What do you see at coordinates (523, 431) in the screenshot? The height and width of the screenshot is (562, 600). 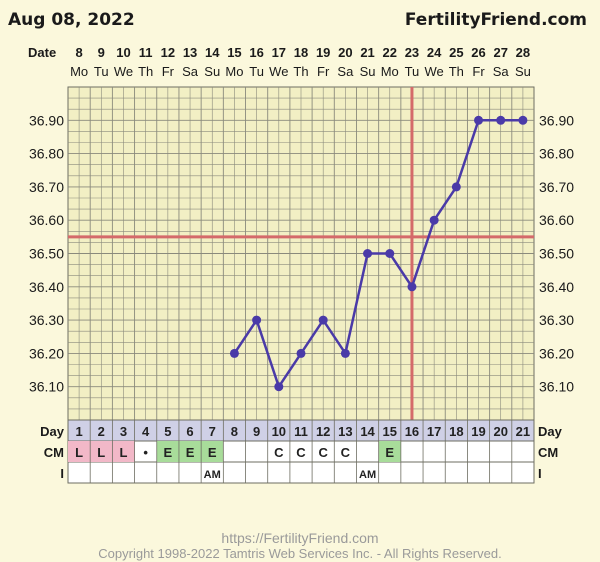 I see `day-number: 21` at bounding box center [523, 431].